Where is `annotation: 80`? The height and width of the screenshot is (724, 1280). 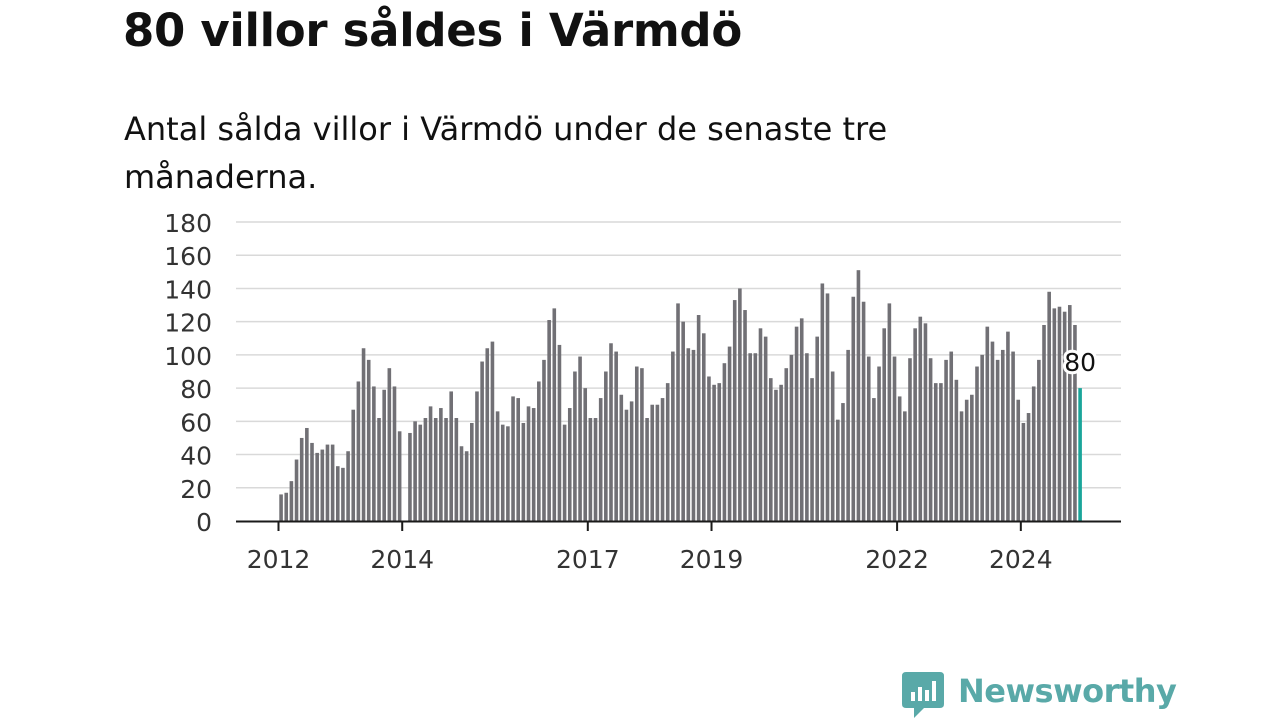
annotation: 80 is located at coordinates (1080, 362).